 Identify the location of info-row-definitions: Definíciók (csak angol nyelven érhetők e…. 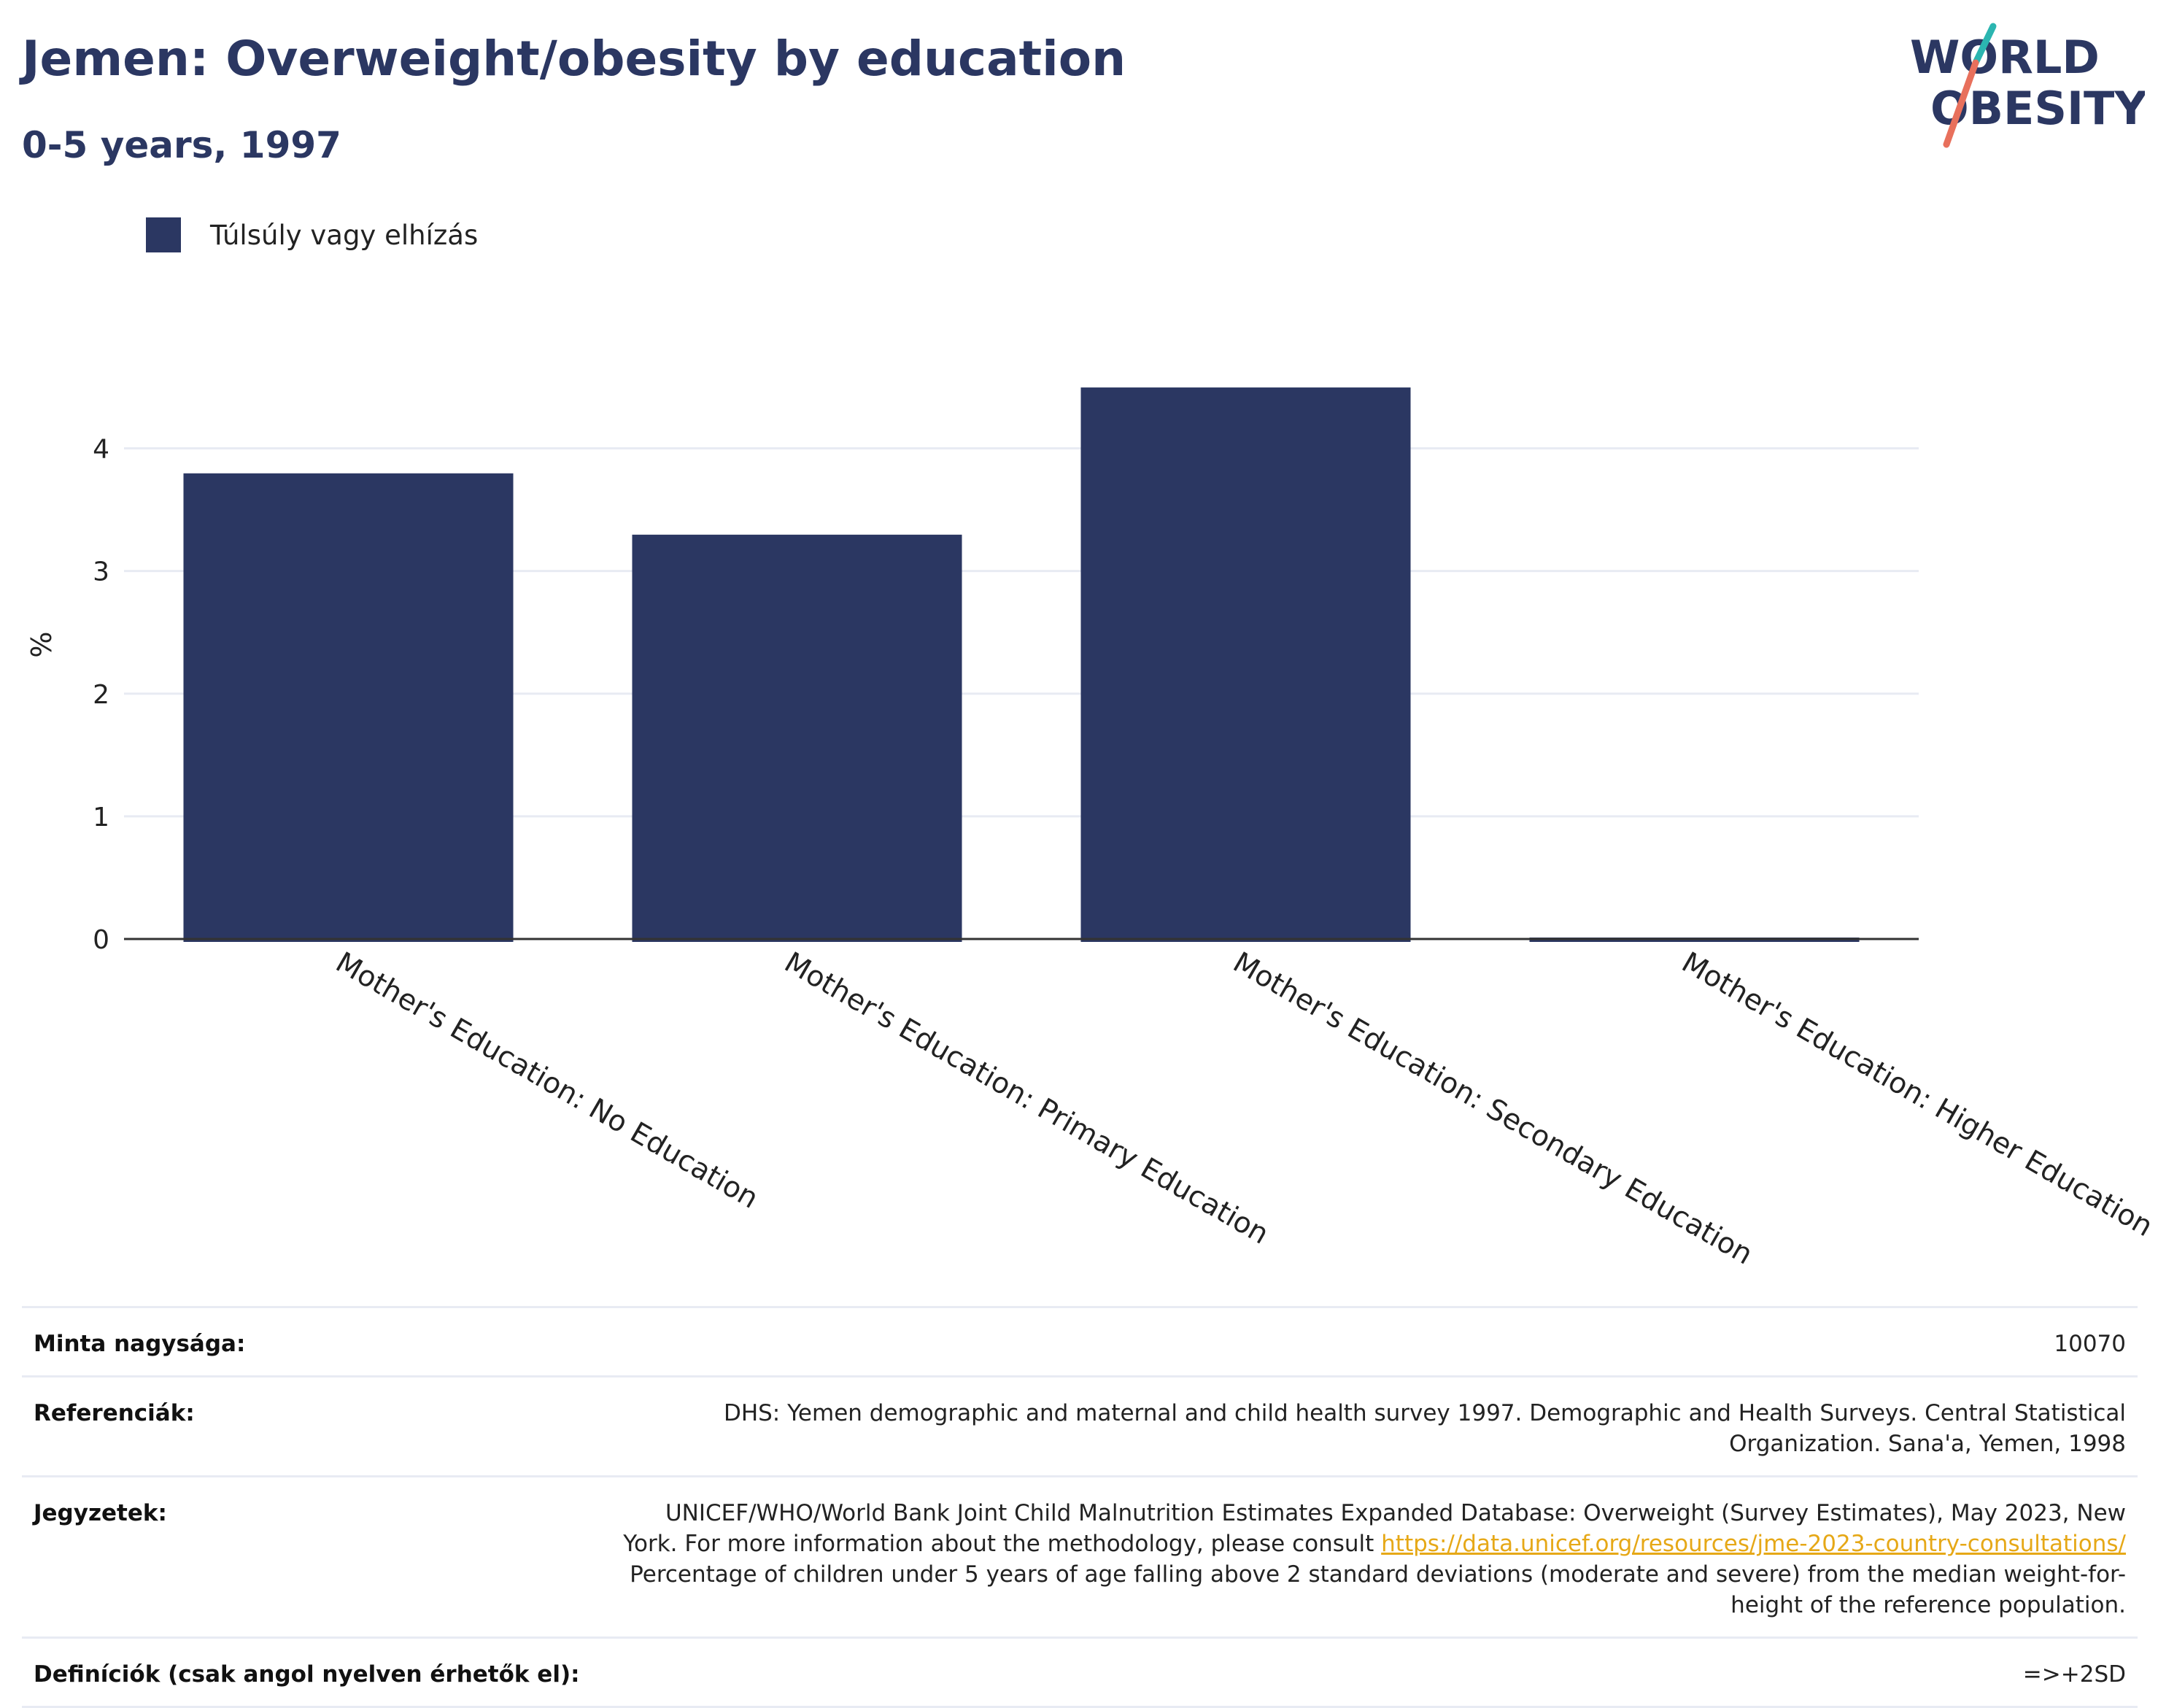
(1080, 1672).